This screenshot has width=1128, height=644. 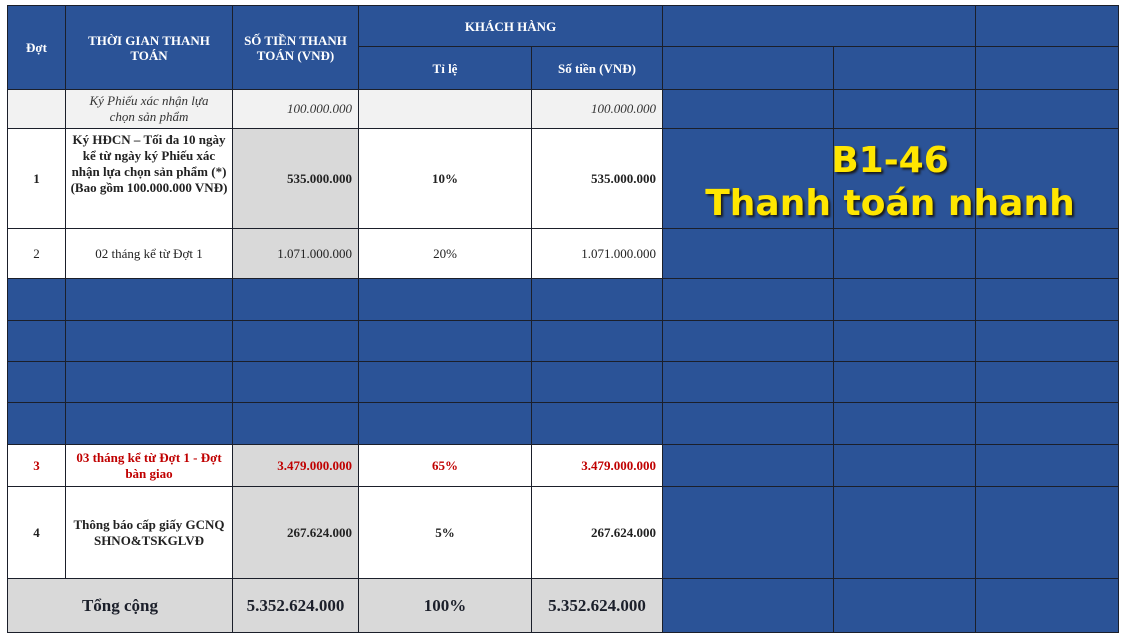 I want to click on row4-time: Thông báo cấp giấy GCNQSHNO&TSKGLVĐ, so click(x=149, y=533).